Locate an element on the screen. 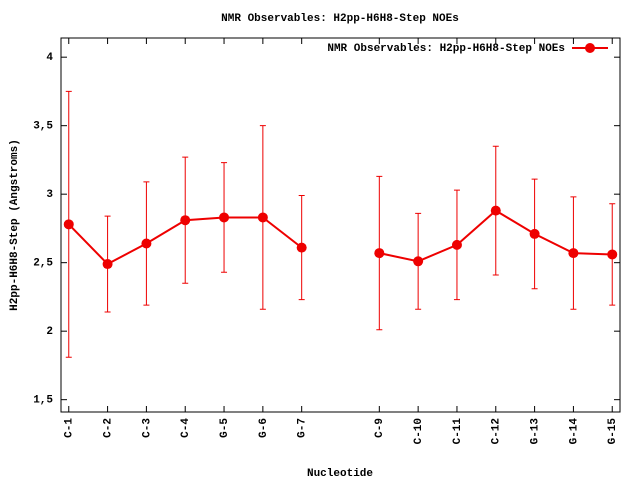 The image size is (640, 480). x-tick-label: C-1 is located at coordinates (70, 428).